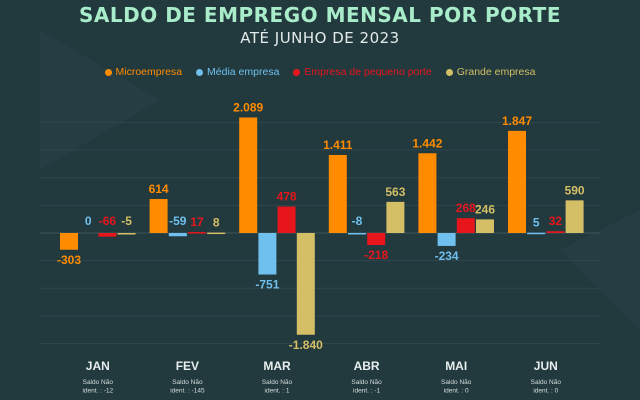 Image resolution: width=640 pixels, height=400 pixels. I want to click on month-label: MAI, so click(456, 366).